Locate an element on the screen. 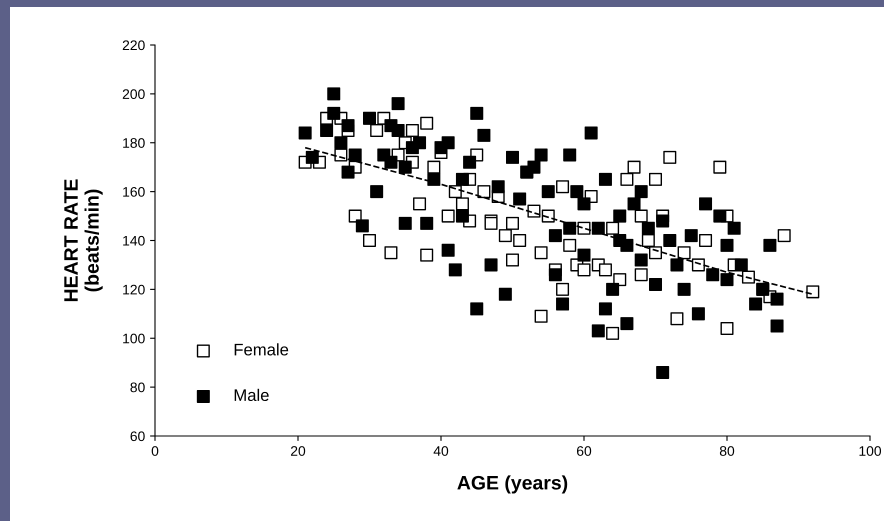 This screenshot has height=521, width=884. x-tick-label: 0 is located at coordinates (155, 451).